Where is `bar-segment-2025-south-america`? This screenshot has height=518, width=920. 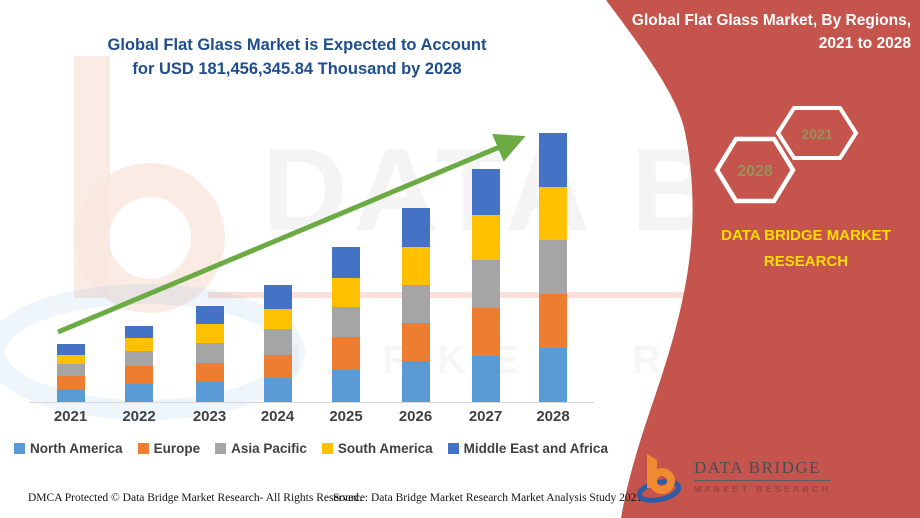 bar-segment-2025-south-america is located at coordinates (346, 292).